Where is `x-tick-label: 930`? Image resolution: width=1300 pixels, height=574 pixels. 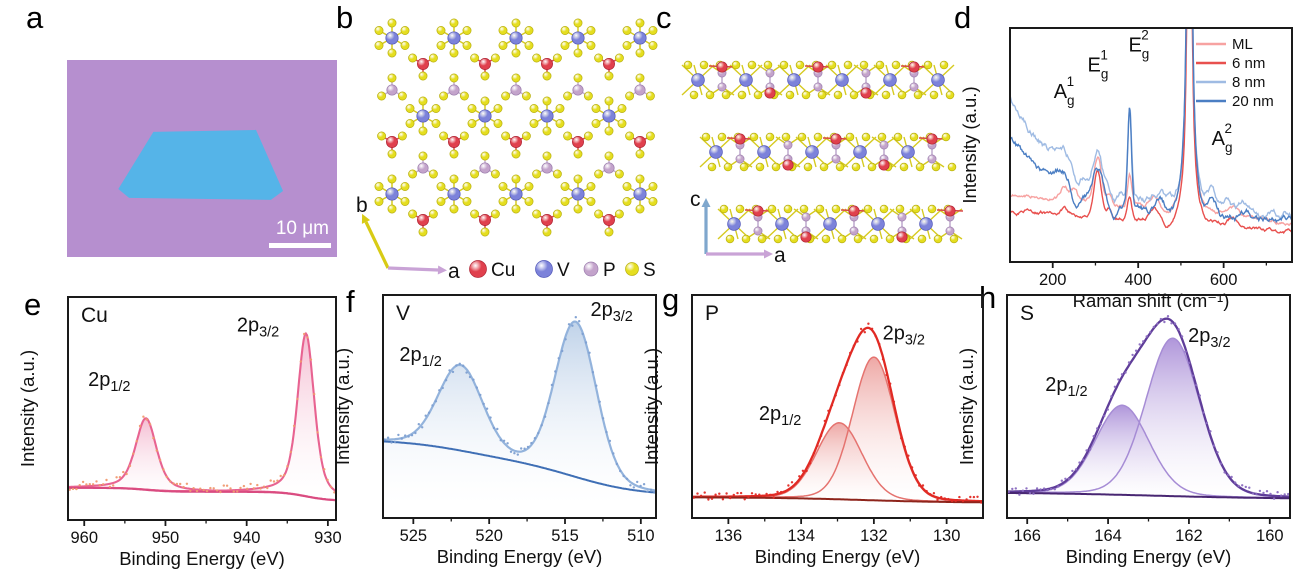 x-tick-label: 930 is located at coordinates (328, 538).